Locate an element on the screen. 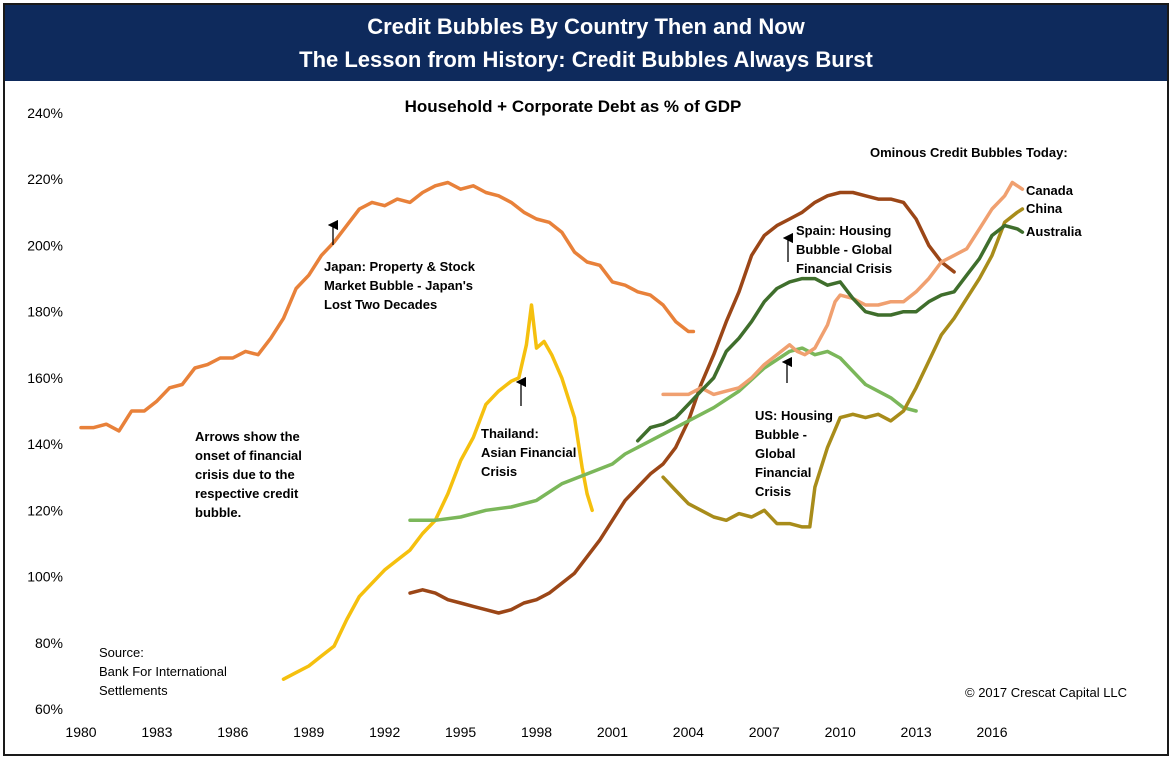  y-tick-label: 200% is located at coordinates (45, 245).